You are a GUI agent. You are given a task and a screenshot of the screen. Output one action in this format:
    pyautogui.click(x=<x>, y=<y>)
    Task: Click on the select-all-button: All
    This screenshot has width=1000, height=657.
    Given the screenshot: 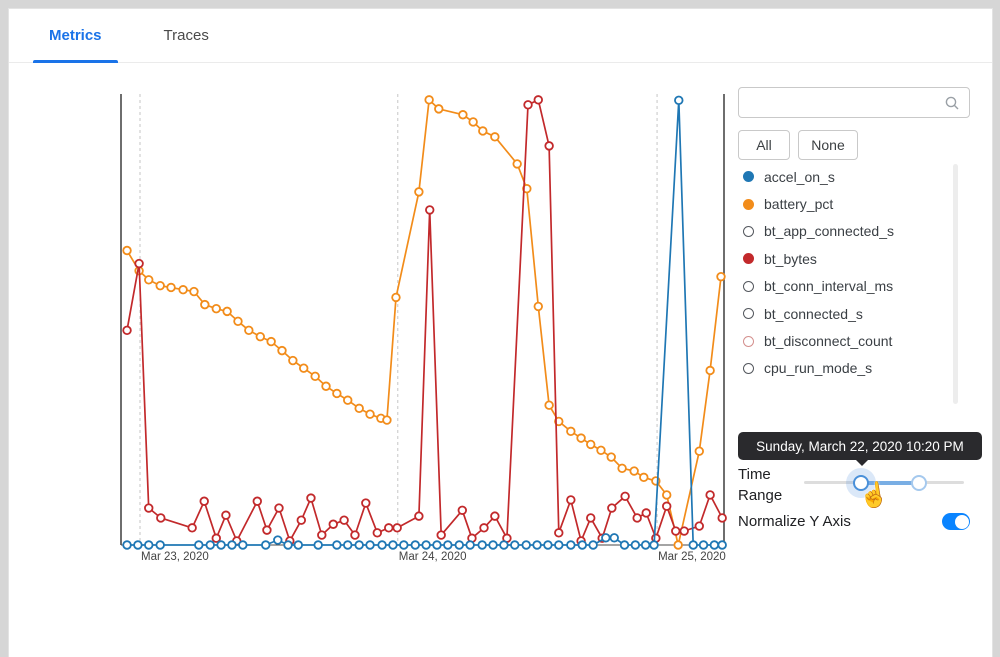 What is the action you would take?
    pyautogui.click(x=764, y=145)
    